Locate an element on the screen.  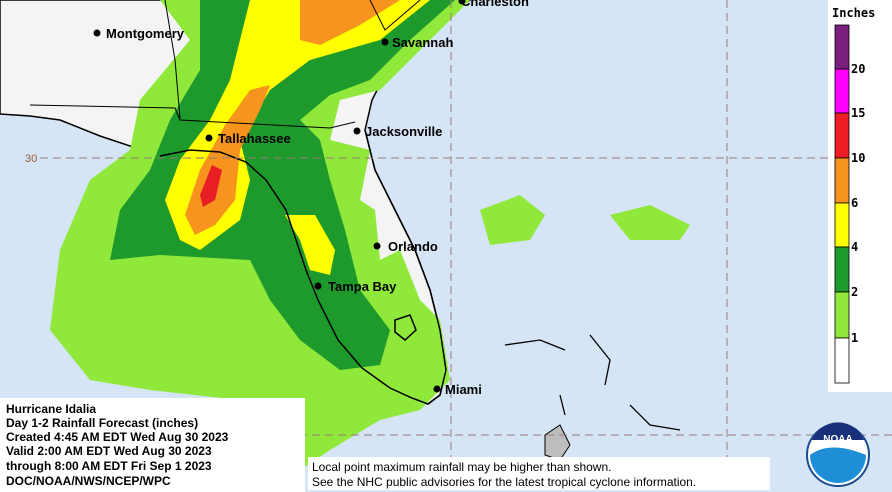
info-line: Day 1-2 Rainfall Forecast (inches) is located at coordinates (102, 423).